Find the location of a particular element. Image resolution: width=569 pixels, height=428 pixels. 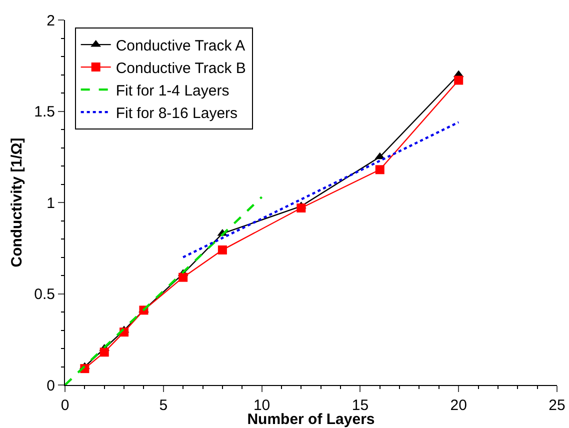

legend-label: Fit for 8-16 Layers is located at coordinates (177, 113).